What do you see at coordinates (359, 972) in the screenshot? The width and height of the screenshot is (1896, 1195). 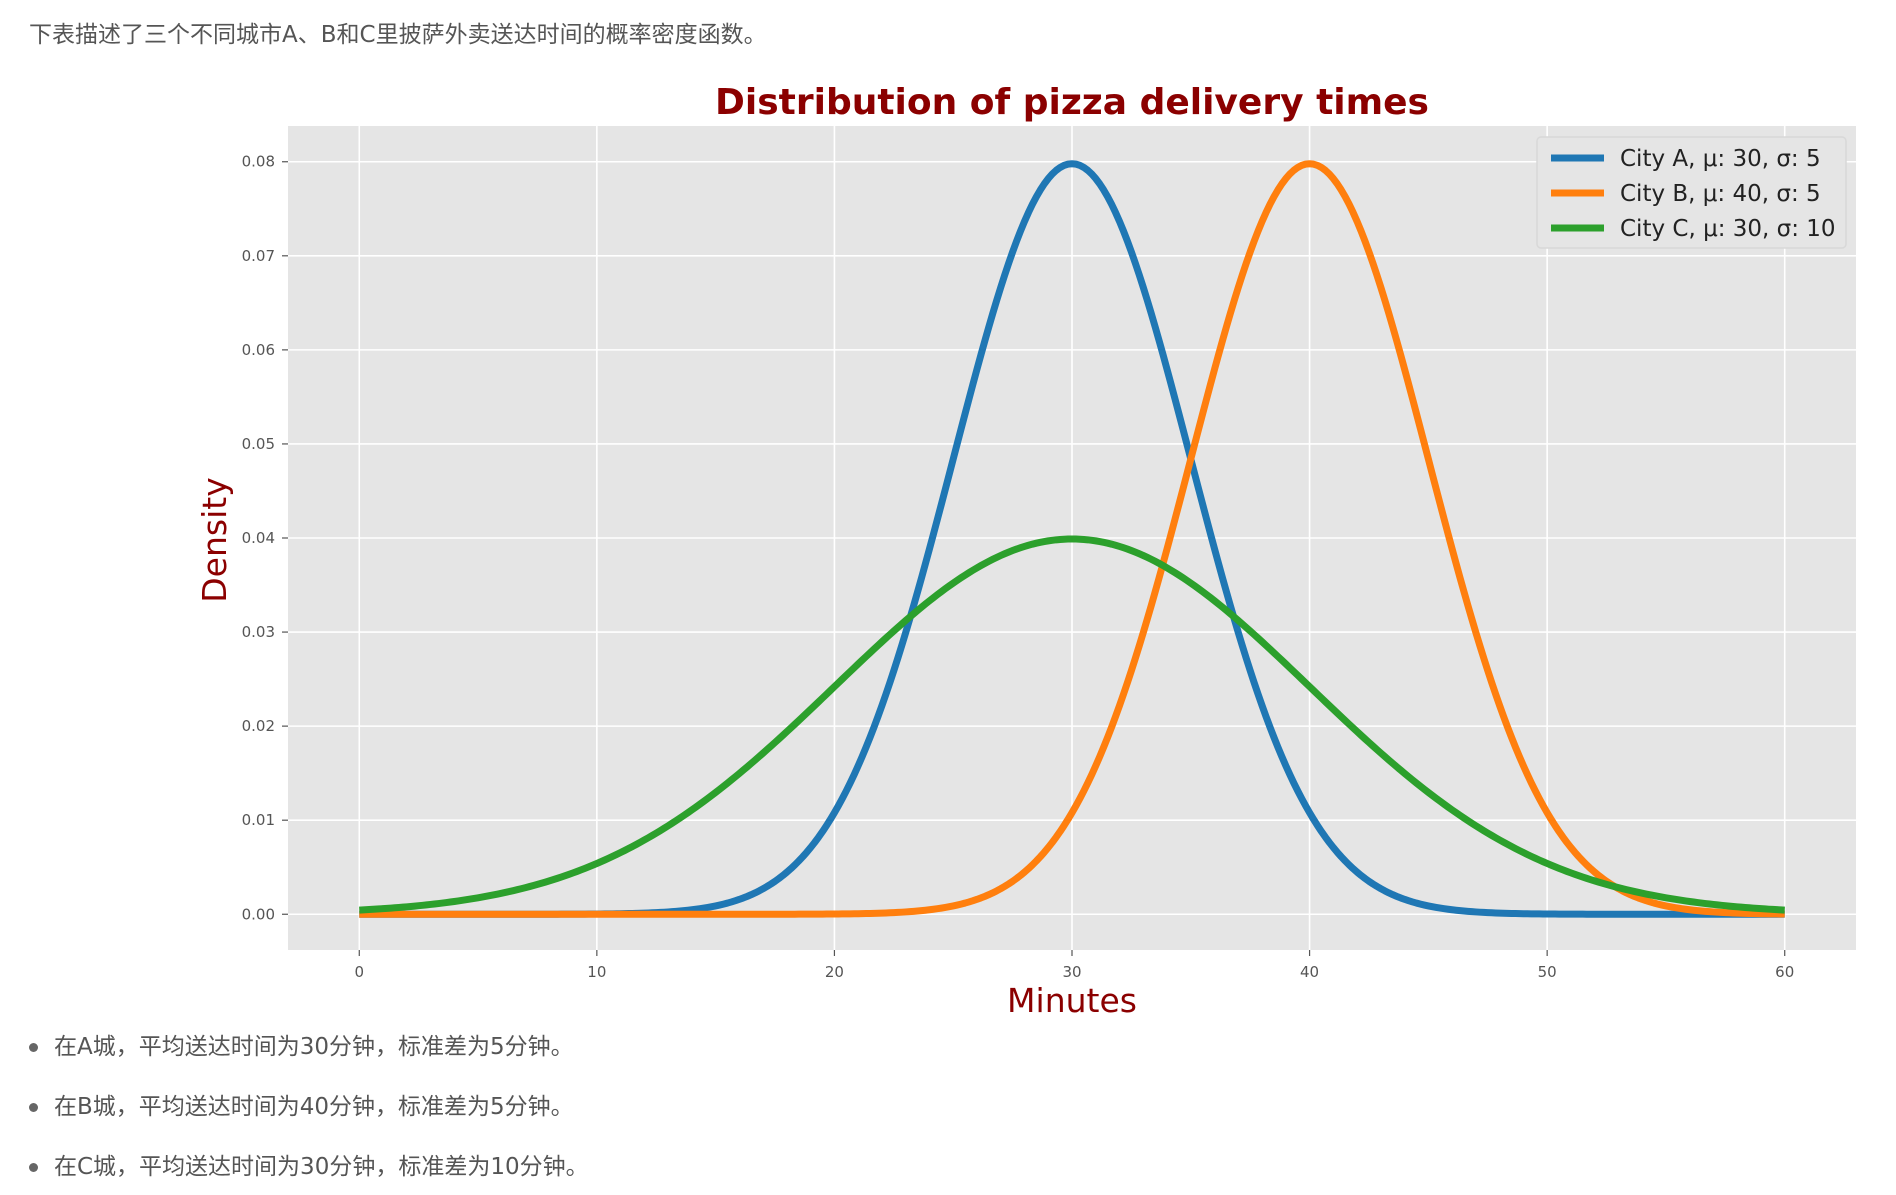 I see `x-tick-label: 0` at bounding box center [359, 972].